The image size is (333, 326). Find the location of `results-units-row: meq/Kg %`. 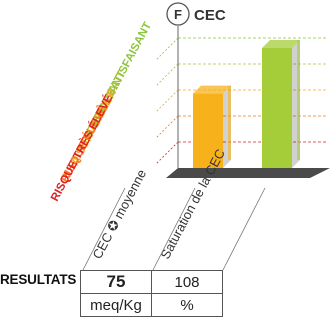

results-units-row: meq/Kg % is located at coordinates (151, 305).